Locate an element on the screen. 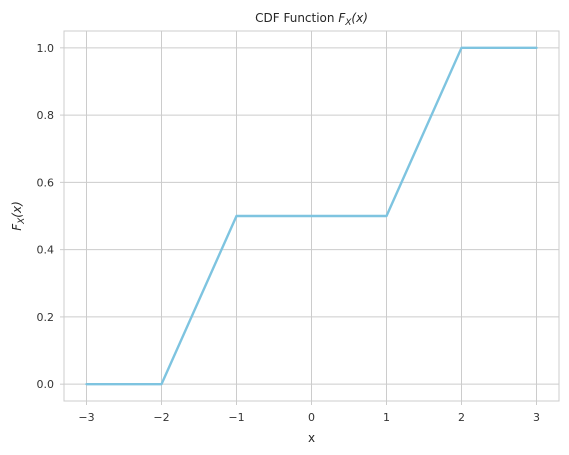 Image resolution: width=569 pixels, height=455 pixels. x-tick-label: 3 is located at coordinates (536, 417).